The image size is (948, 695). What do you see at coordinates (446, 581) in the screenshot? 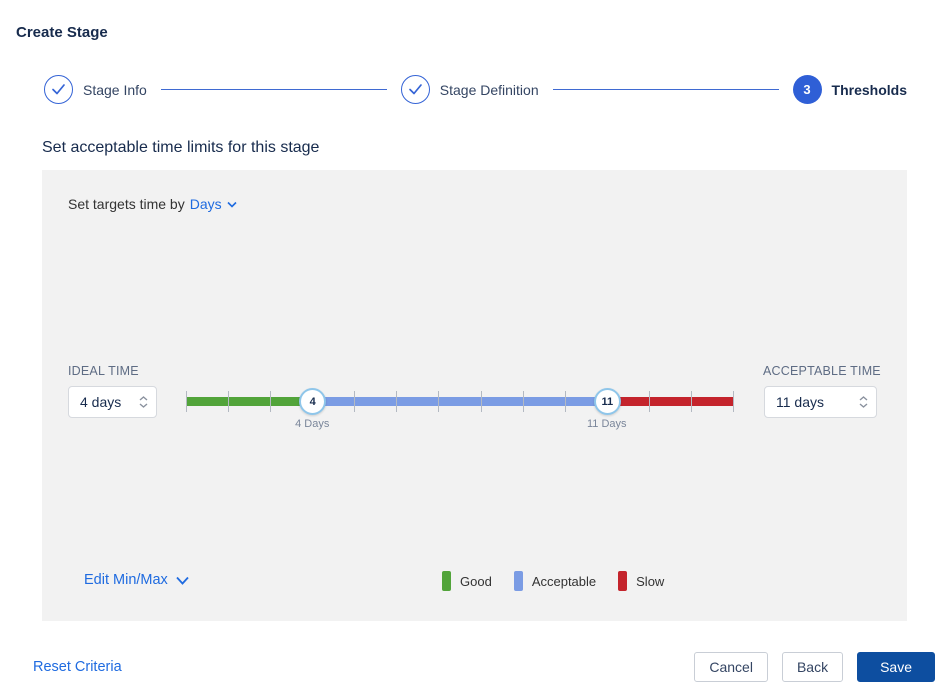
I see `good-swatch` at bounding box center [446, 581].